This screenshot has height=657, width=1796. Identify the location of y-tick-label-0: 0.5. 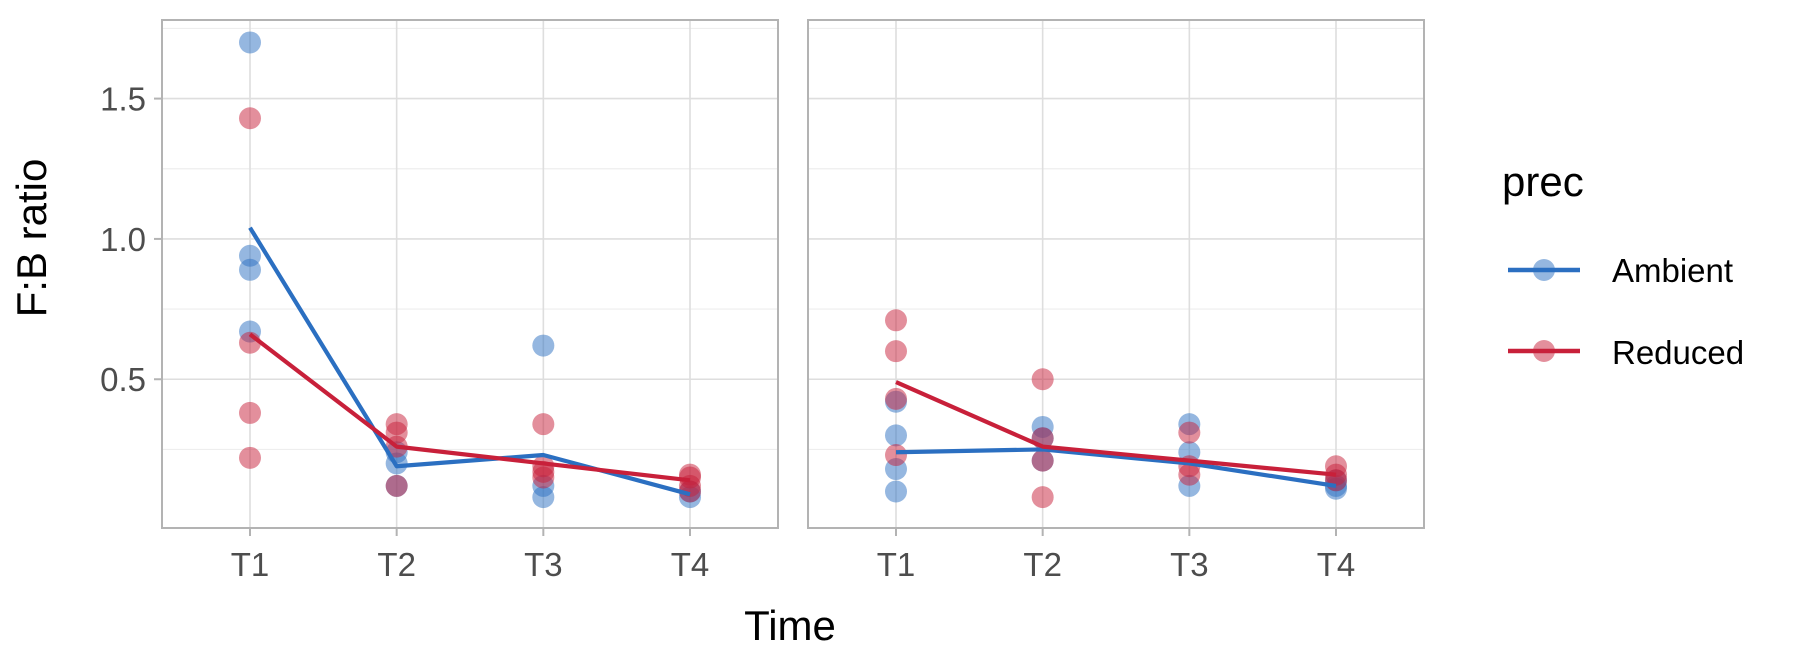
(123, 379).